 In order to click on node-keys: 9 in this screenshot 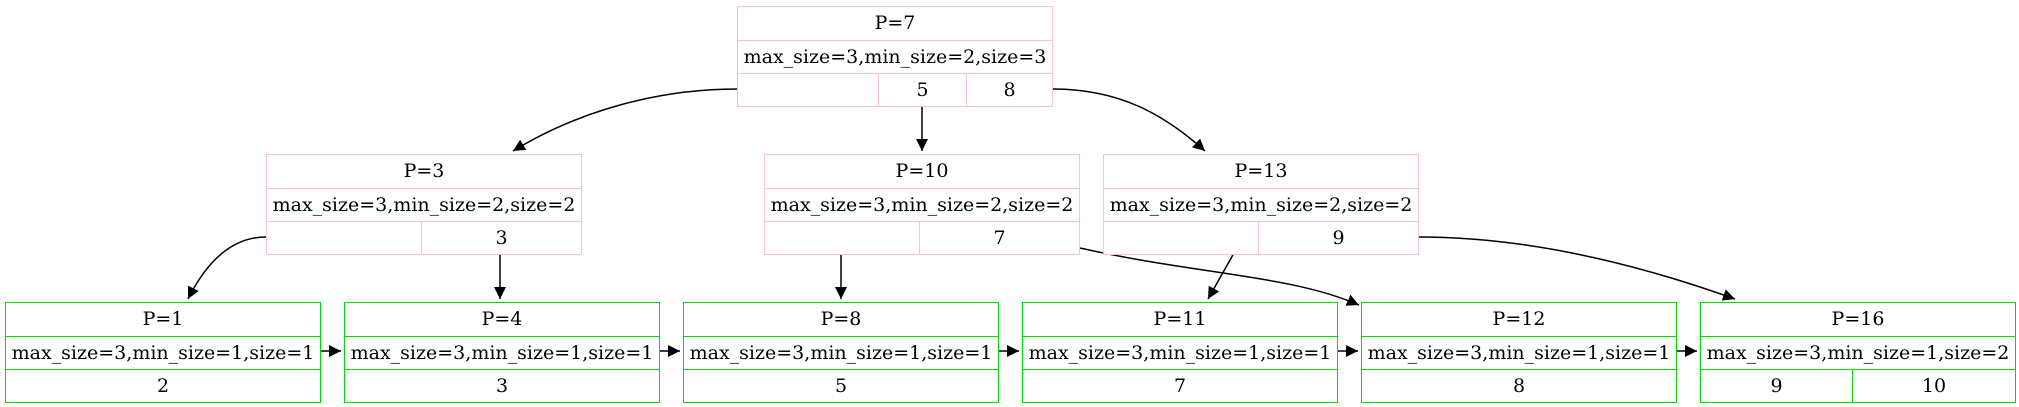, I will do `click(1261, 237)`.